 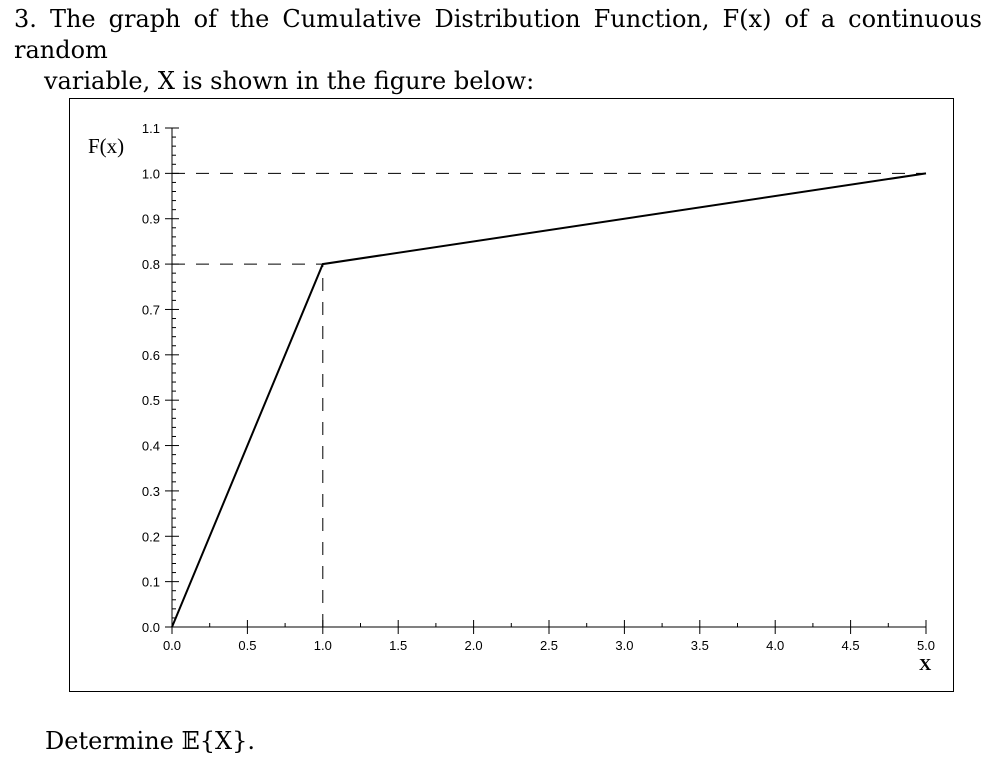 I want to click on x-tick-label: 3.0, so click(x=624, y=645).